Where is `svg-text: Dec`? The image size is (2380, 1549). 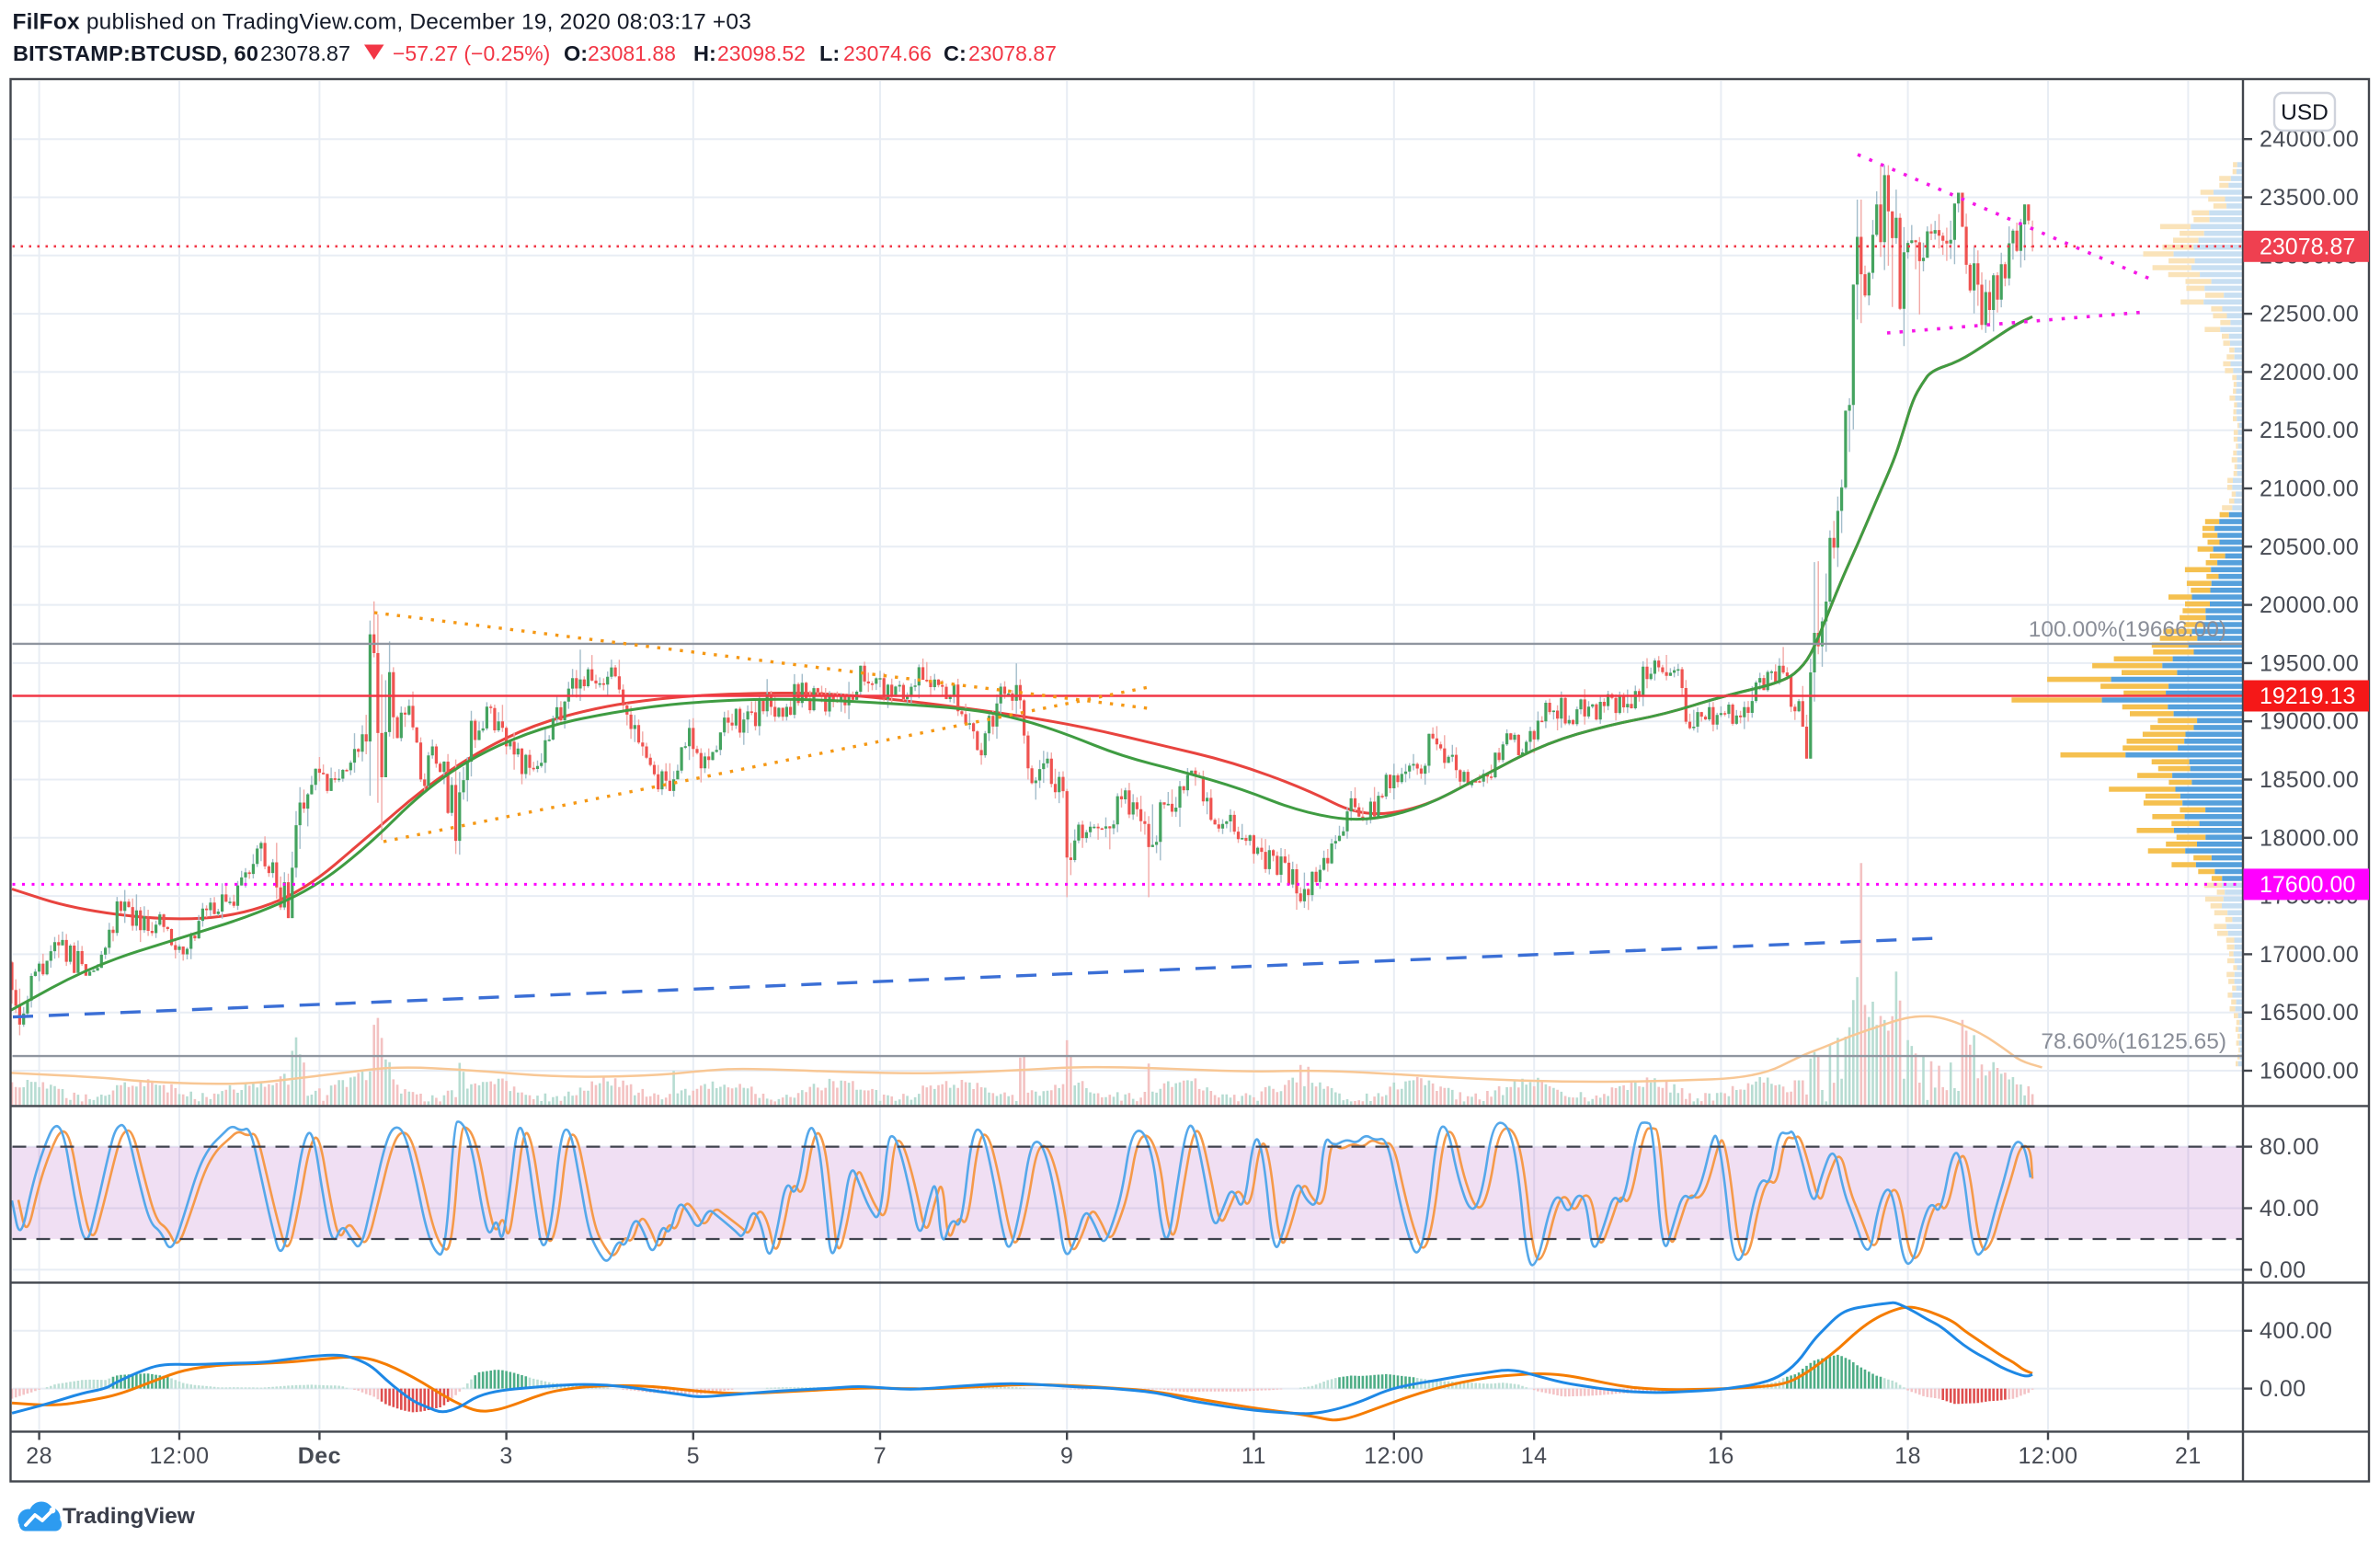
svg-text: Dec is located at coordinates (319, 1456).